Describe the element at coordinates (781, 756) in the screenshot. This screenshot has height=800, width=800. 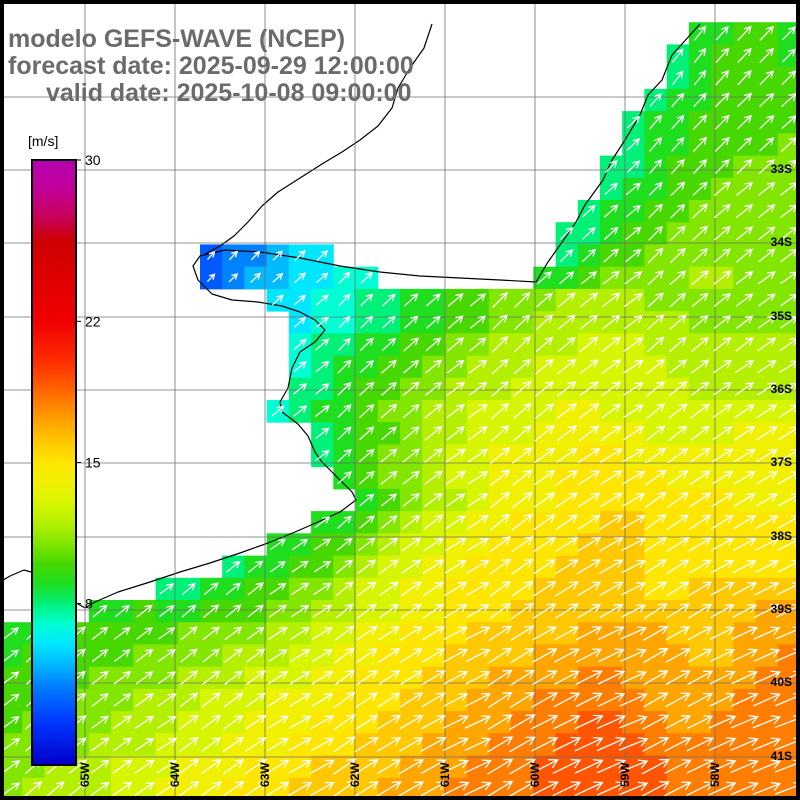
I see `latitude-label: 41S` at that location.